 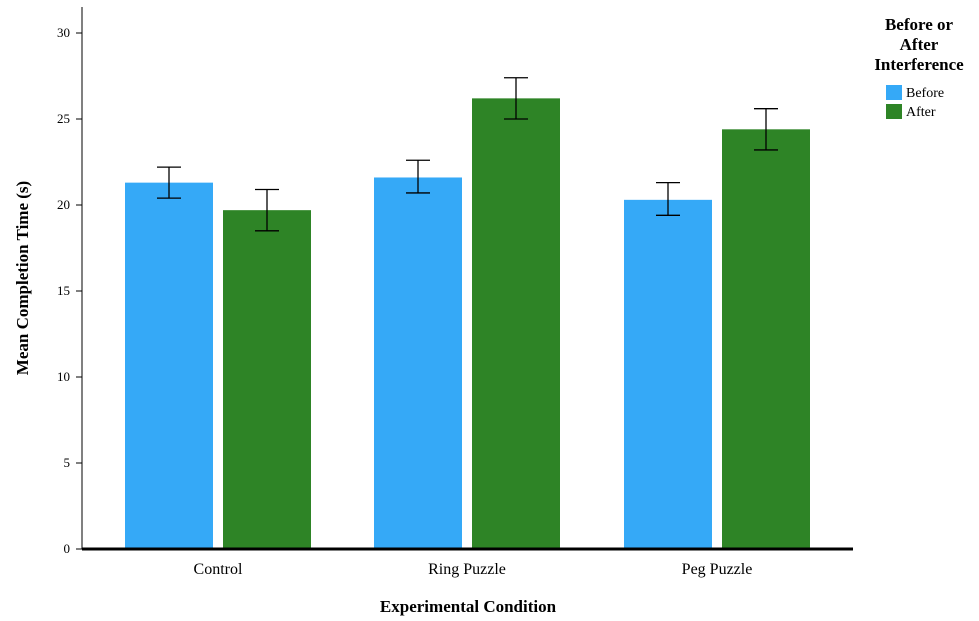 What do you see at coordinates (169, 365) in the screenshot?
I see `bar-before-control` at bounding box center [169, 365].